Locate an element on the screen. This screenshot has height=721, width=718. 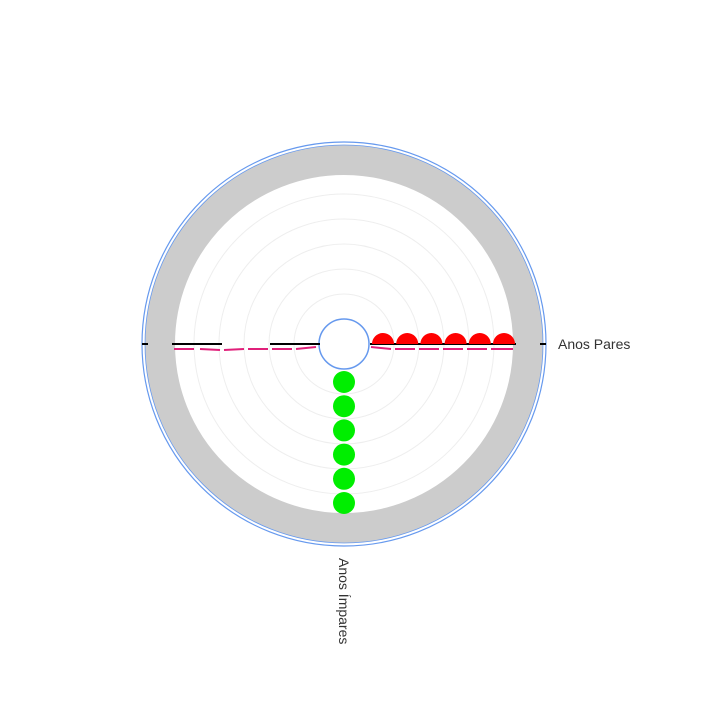
axis-lines is located at coordinates (344, 347).